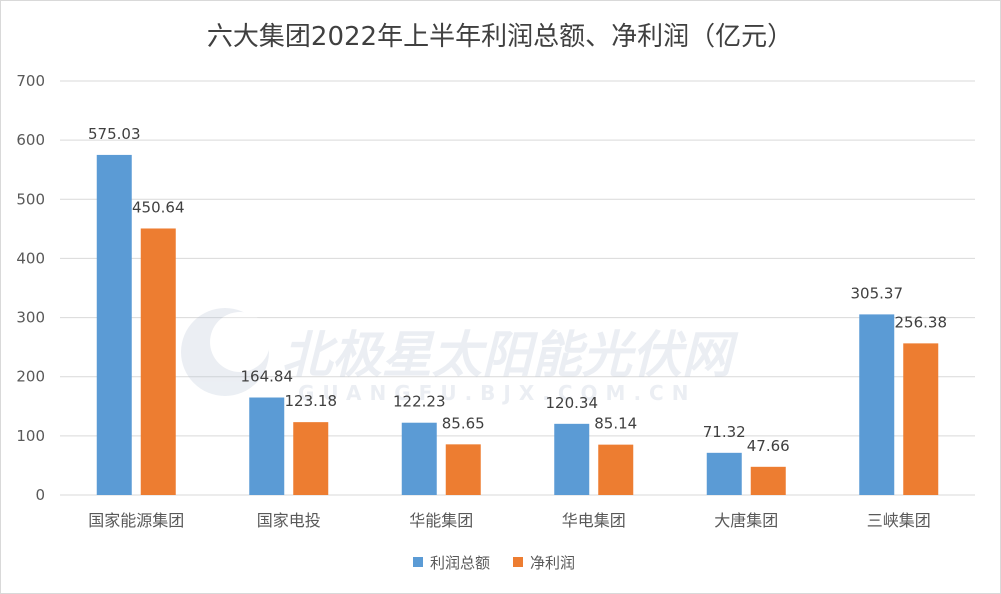 The width and height of the screenshot is (1001, 594). What do you see at coordinates (899, 520) in the screenshot?
I see `x-category-label: 三峡集团` at bounding box center [899, 520].